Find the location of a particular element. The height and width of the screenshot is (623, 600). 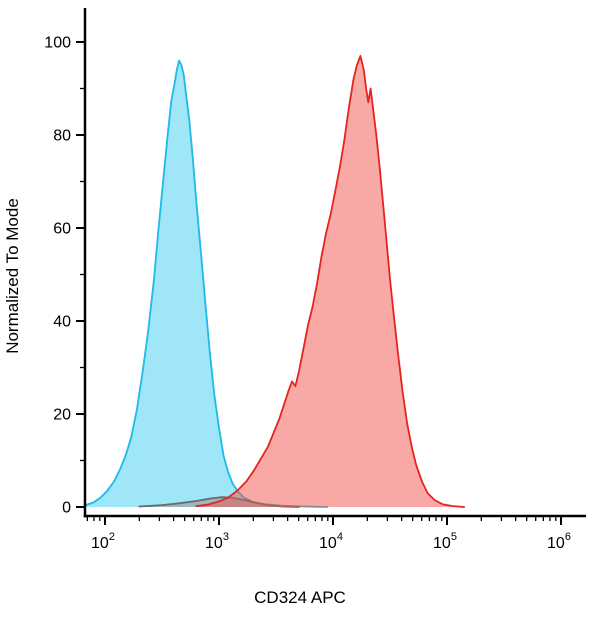

y-tick-label: 100 is located at coordinates (57, 43).